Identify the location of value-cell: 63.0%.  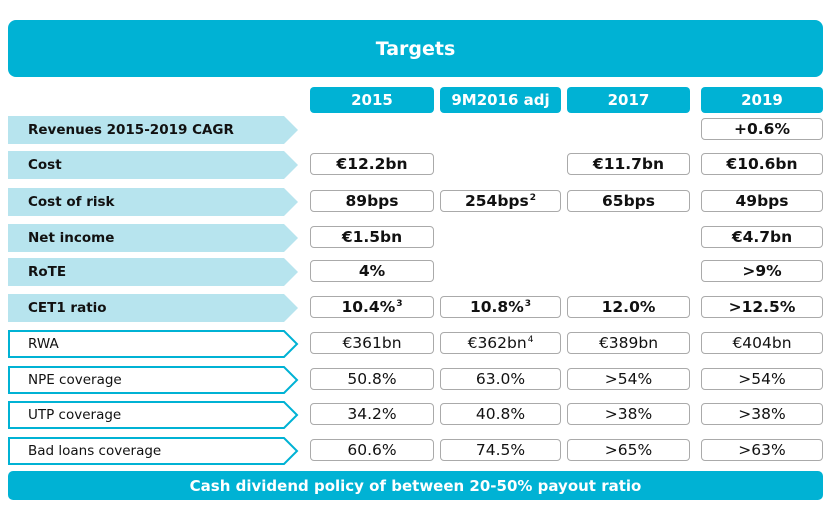
(500, 379).